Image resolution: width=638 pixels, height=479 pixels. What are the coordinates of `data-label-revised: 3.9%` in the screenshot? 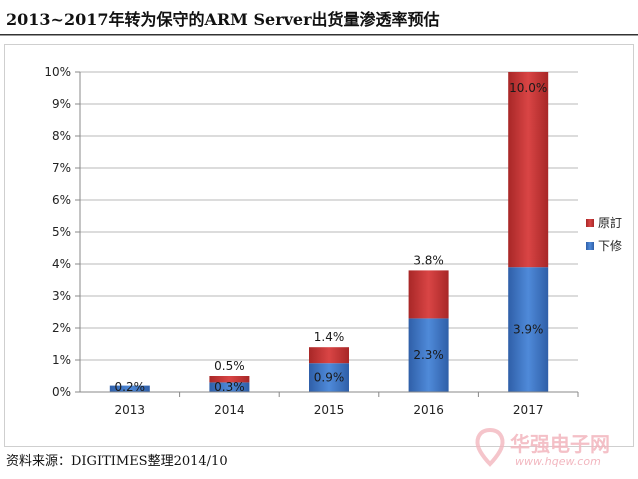 It's located at (528, 330).